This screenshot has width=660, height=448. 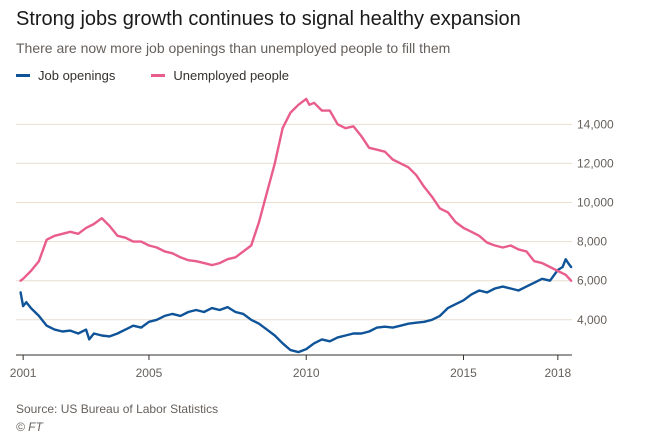 I want to click on y-tick-label: 8,000, so click(x=592, y=242).